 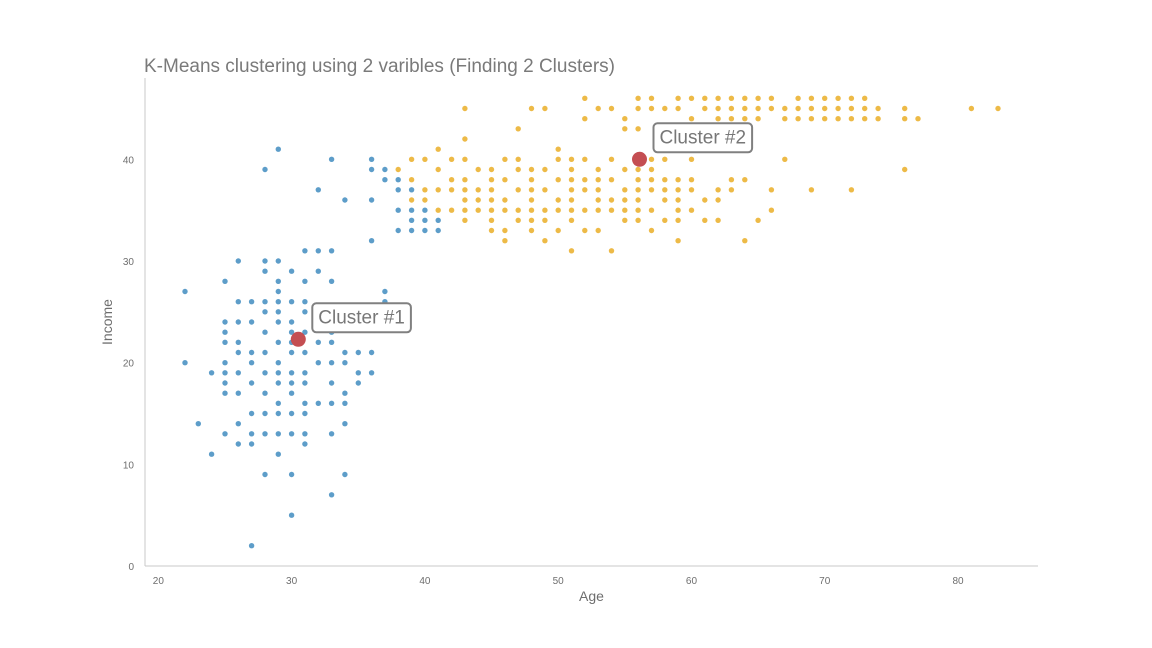 I want to click on x-tick-label: 60, so click(x=692, y=581).